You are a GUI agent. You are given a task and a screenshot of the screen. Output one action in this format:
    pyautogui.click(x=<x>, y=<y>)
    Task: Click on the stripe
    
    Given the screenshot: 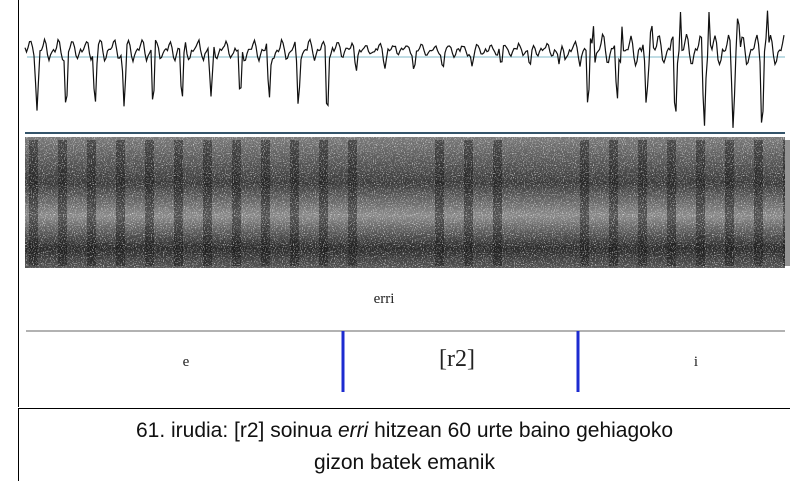 What is the action you would take?
    pyautogui.click(x=786, y=203)
    